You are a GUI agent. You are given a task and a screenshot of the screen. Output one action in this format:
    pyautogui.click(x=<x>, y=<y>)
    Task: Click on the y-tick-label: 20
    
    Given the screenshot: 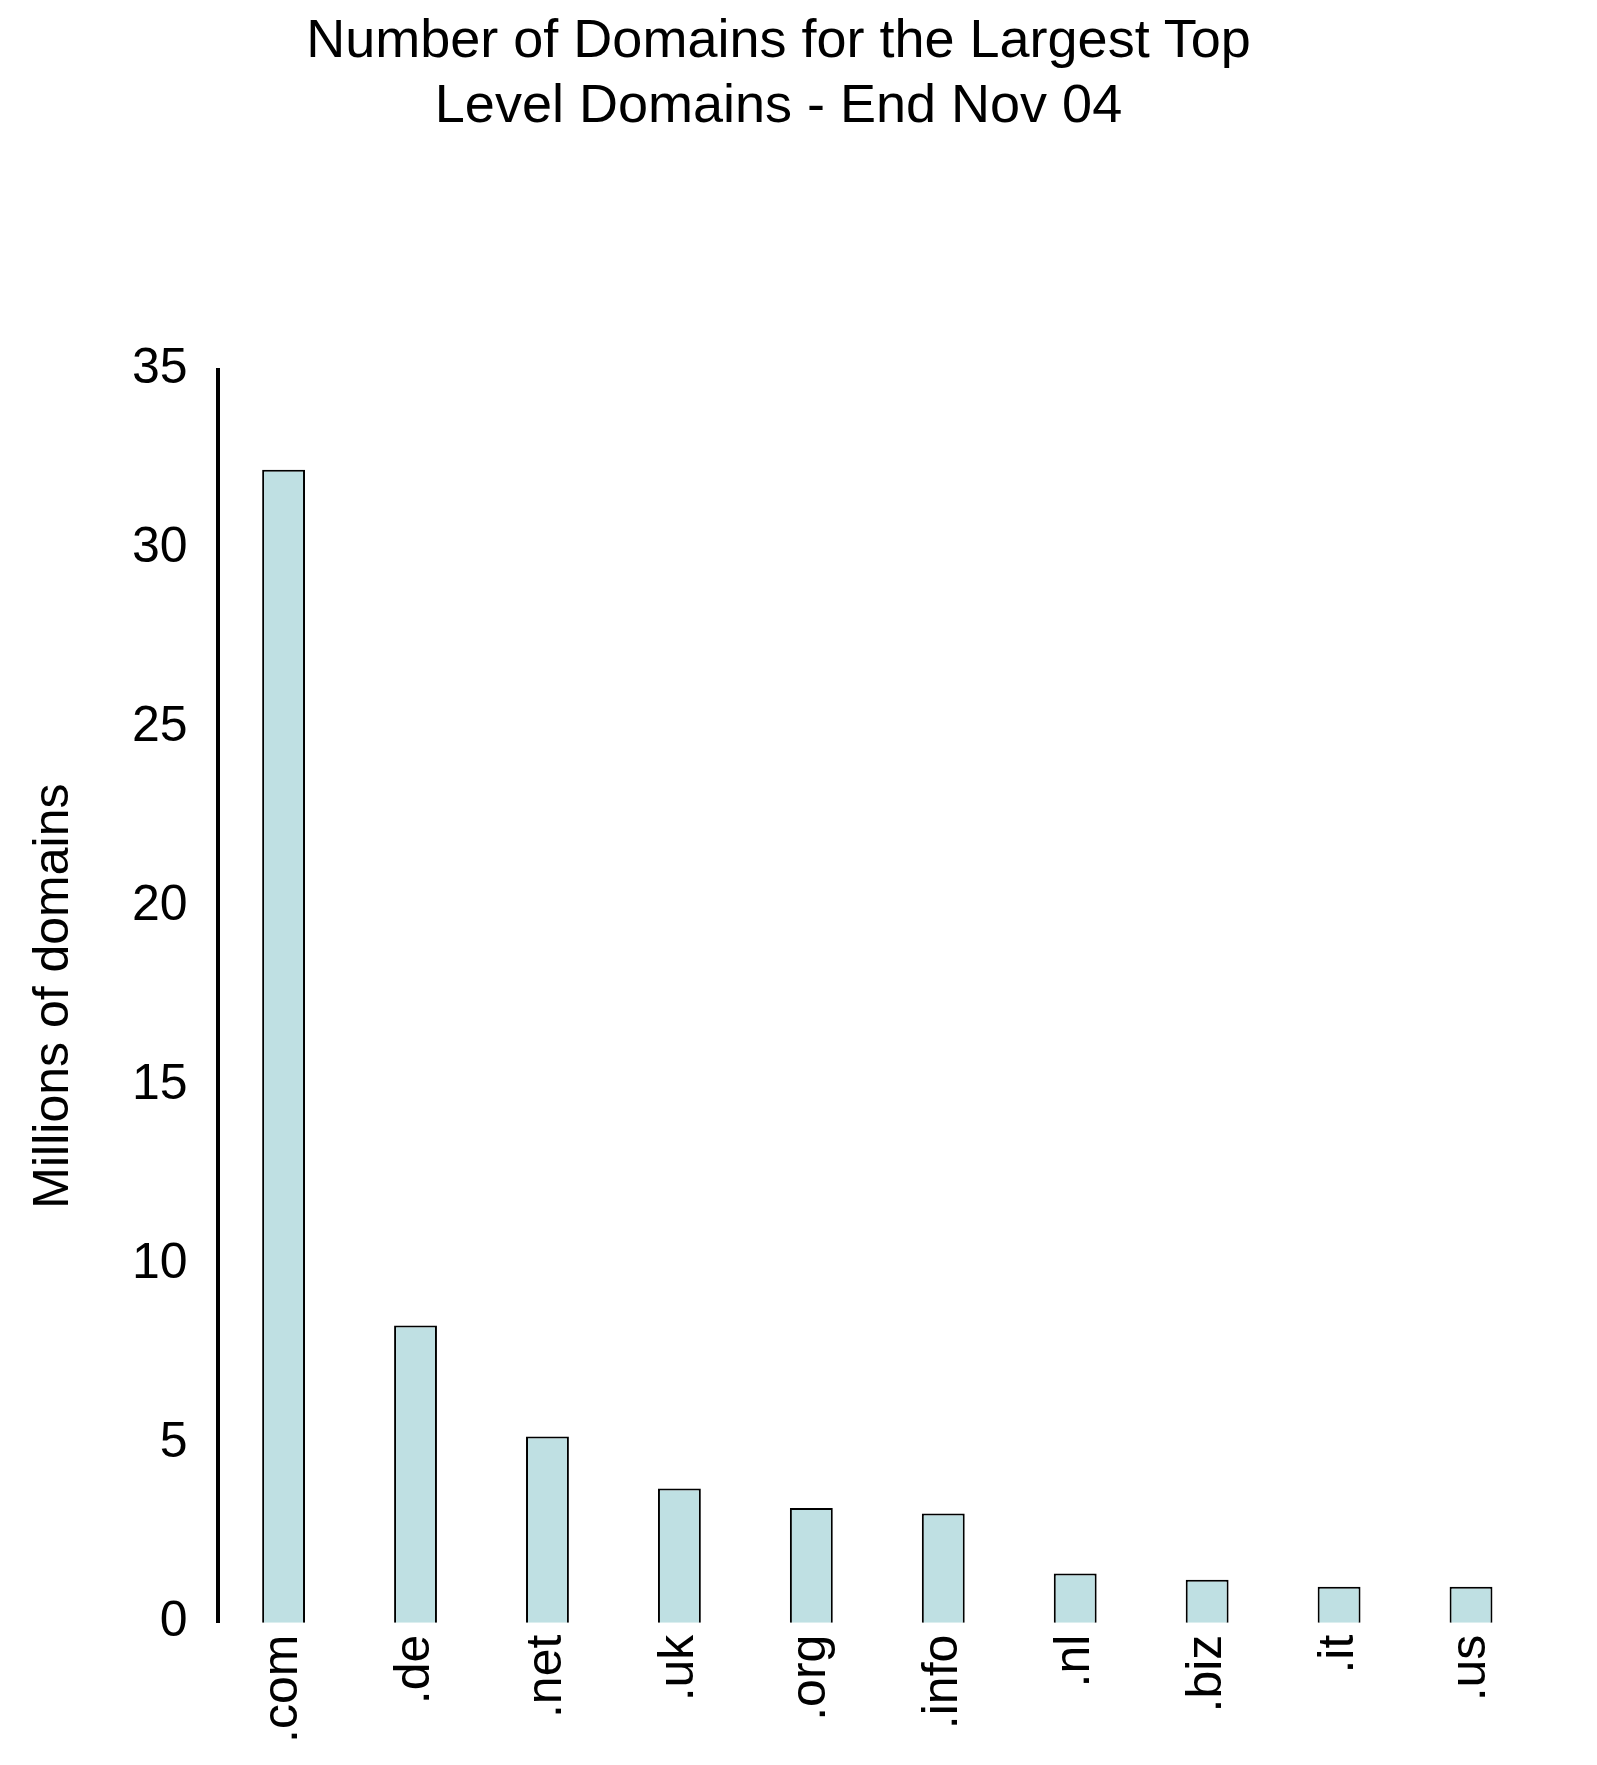 What is the action you would take?
    pyautogui.click(x=159, y=903)
    